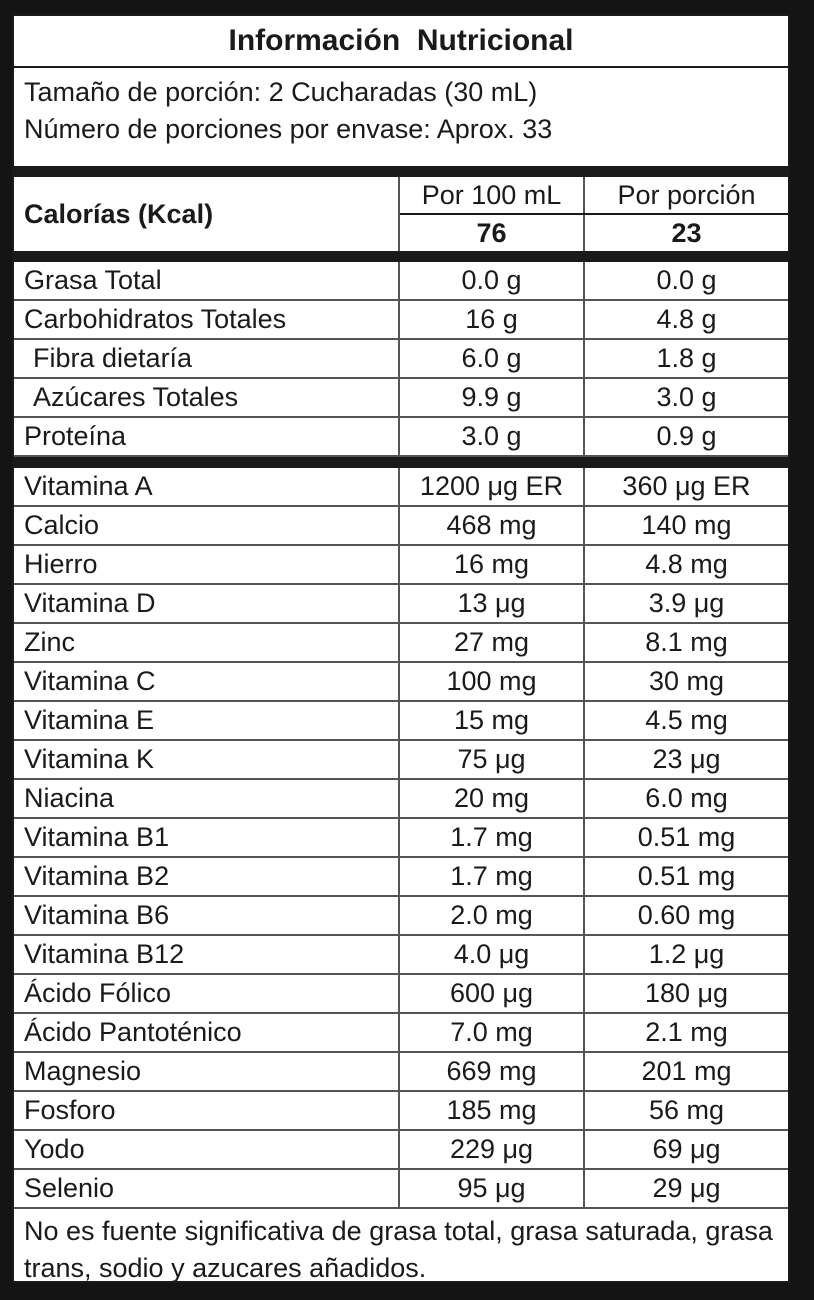  What do you see at coordinates (686, 1033) in the screenshot?
I see `value-per-serving: 2.1 mg` at bounding box center [686, 1033].